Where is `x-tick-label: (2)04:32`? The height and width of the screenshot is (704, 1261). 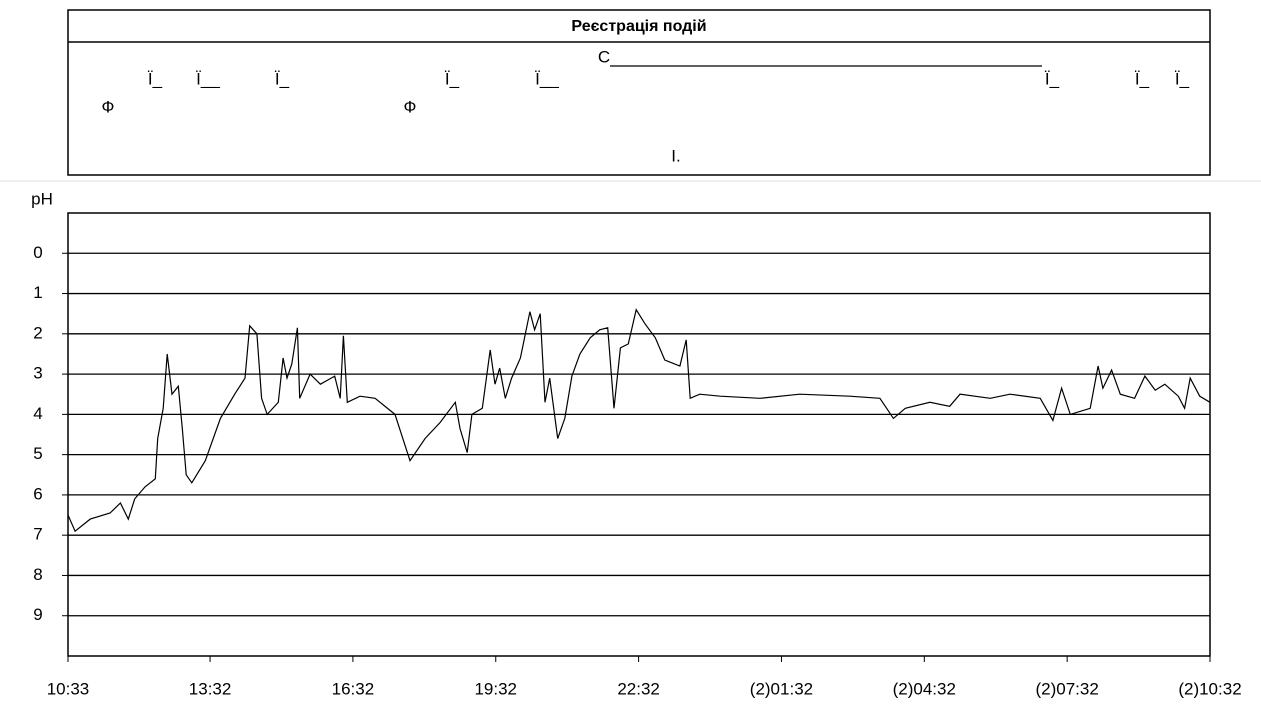 x-tick-label: (2)04:32 is located at coordinates (924, 688).